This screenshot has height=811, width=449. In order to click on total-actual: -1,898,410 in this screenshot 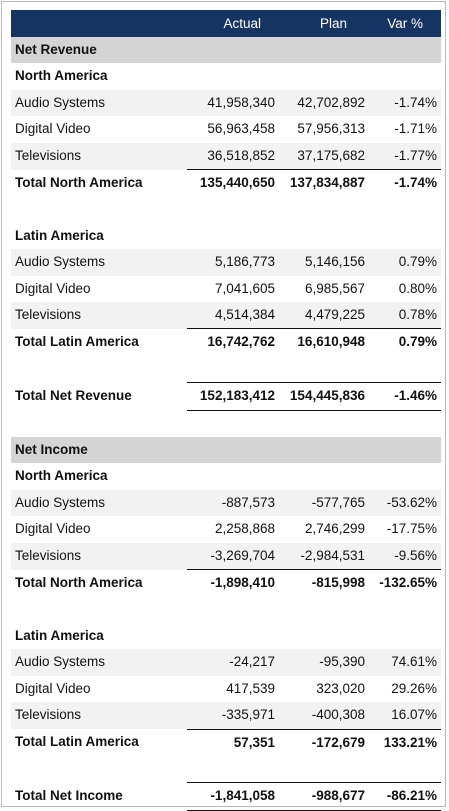, I will do `click(233, 583)`.